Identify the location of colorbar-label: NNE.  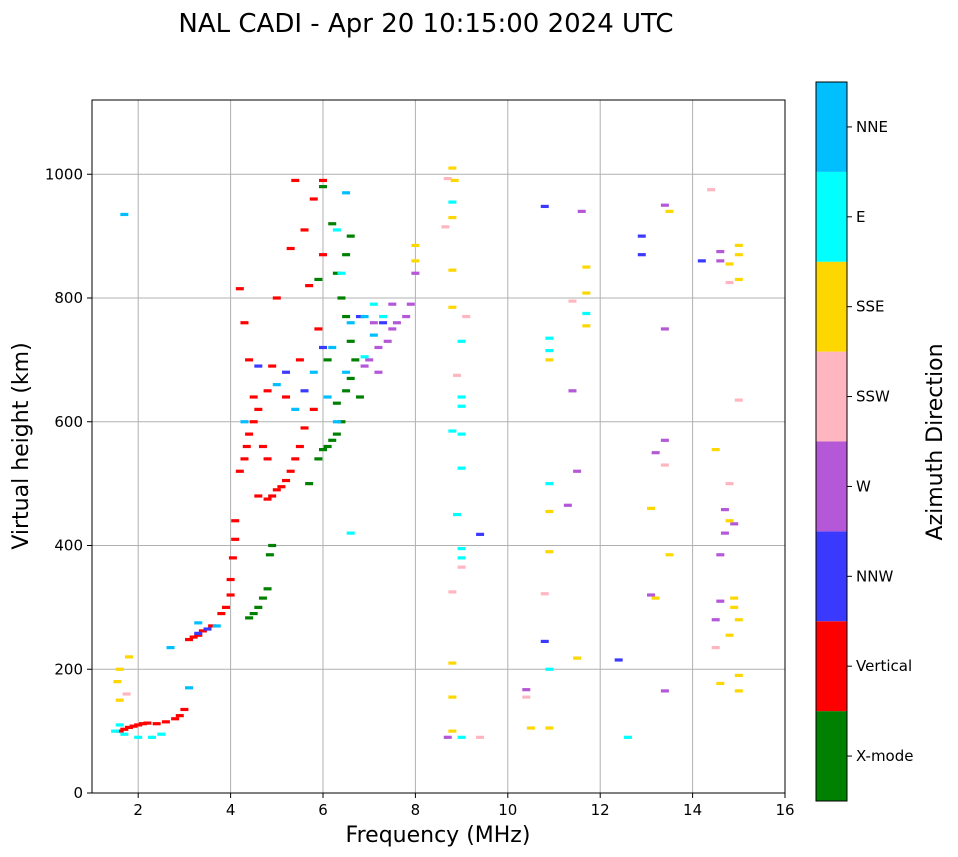
(872, 127).